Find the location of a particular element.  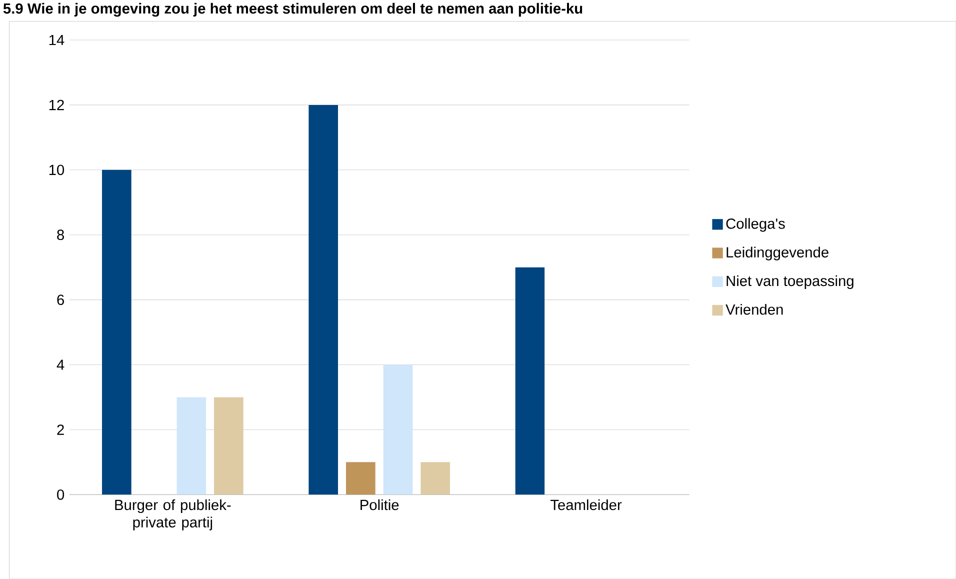

legend-label: Leidinggevende is located at coordinates (777, 253).